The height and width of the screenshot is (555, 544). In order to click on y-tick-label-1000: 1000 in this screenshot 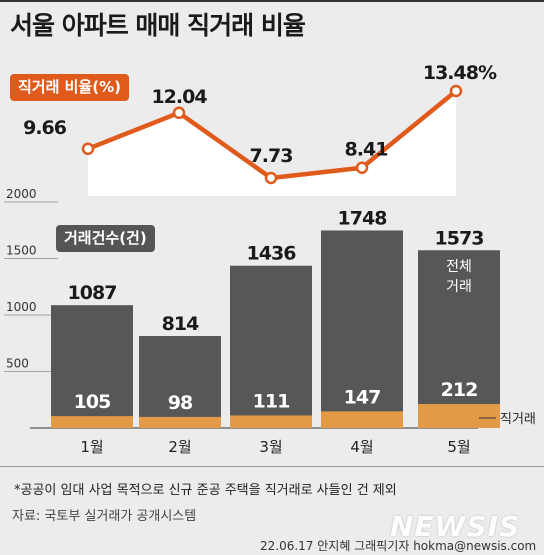, I will do `click(21, 307)`.